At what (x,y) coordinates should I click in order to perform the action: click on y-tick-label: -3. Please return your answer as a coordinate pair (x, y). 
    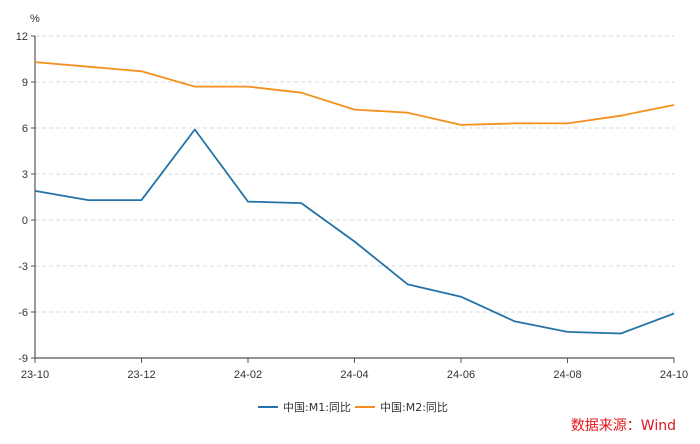
    Looking at the image, I should click on (23, 267).